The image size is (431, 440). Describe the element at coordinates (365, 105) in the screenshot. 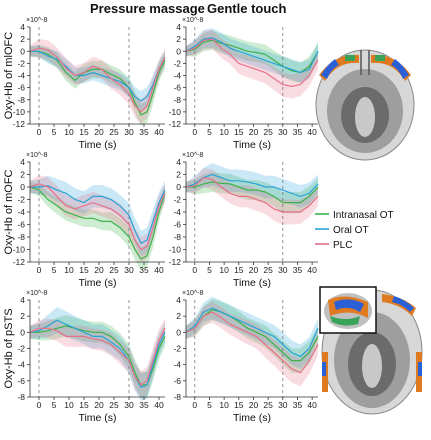

I see `brain-image-mlofc` at that location.